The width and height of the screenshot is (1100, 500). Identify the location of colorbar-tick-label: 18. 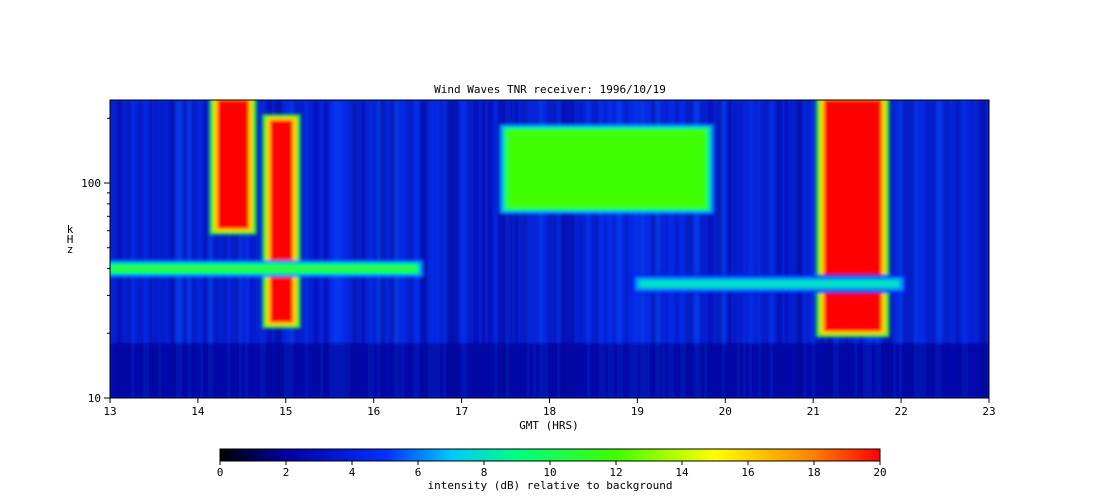
(813, 472).